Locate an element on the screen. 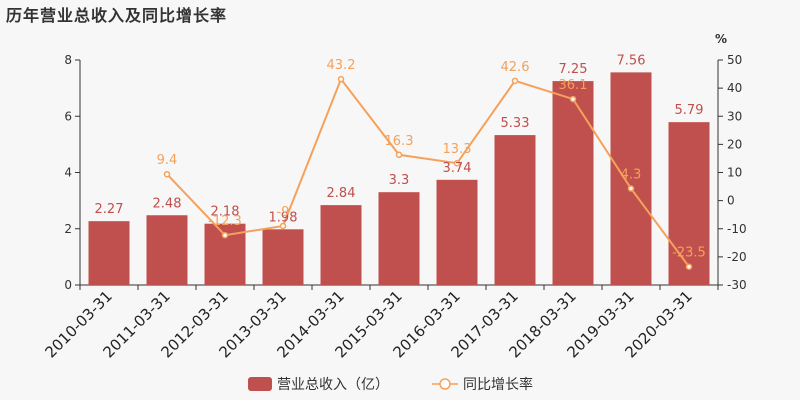 The width and height of the screenshot is (800, 400). bar-value-label: 2.27 is located at coordinates (109, 209).